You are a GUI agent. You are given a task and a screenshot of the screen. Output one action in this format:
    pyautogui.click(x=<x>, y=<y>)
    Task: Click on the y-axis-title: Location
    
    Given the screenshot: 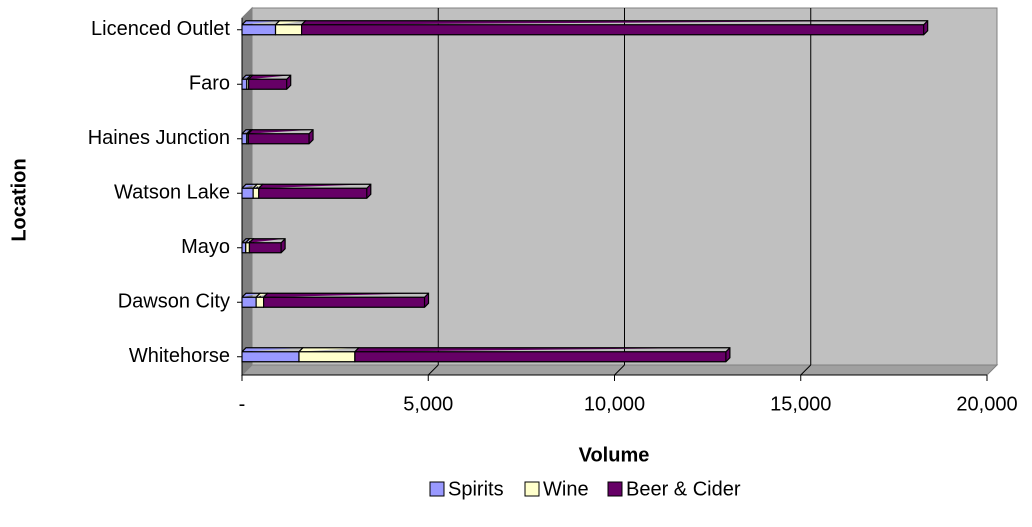 What is the action you would take?
    pyautogui.click(x=19, y=199)
    